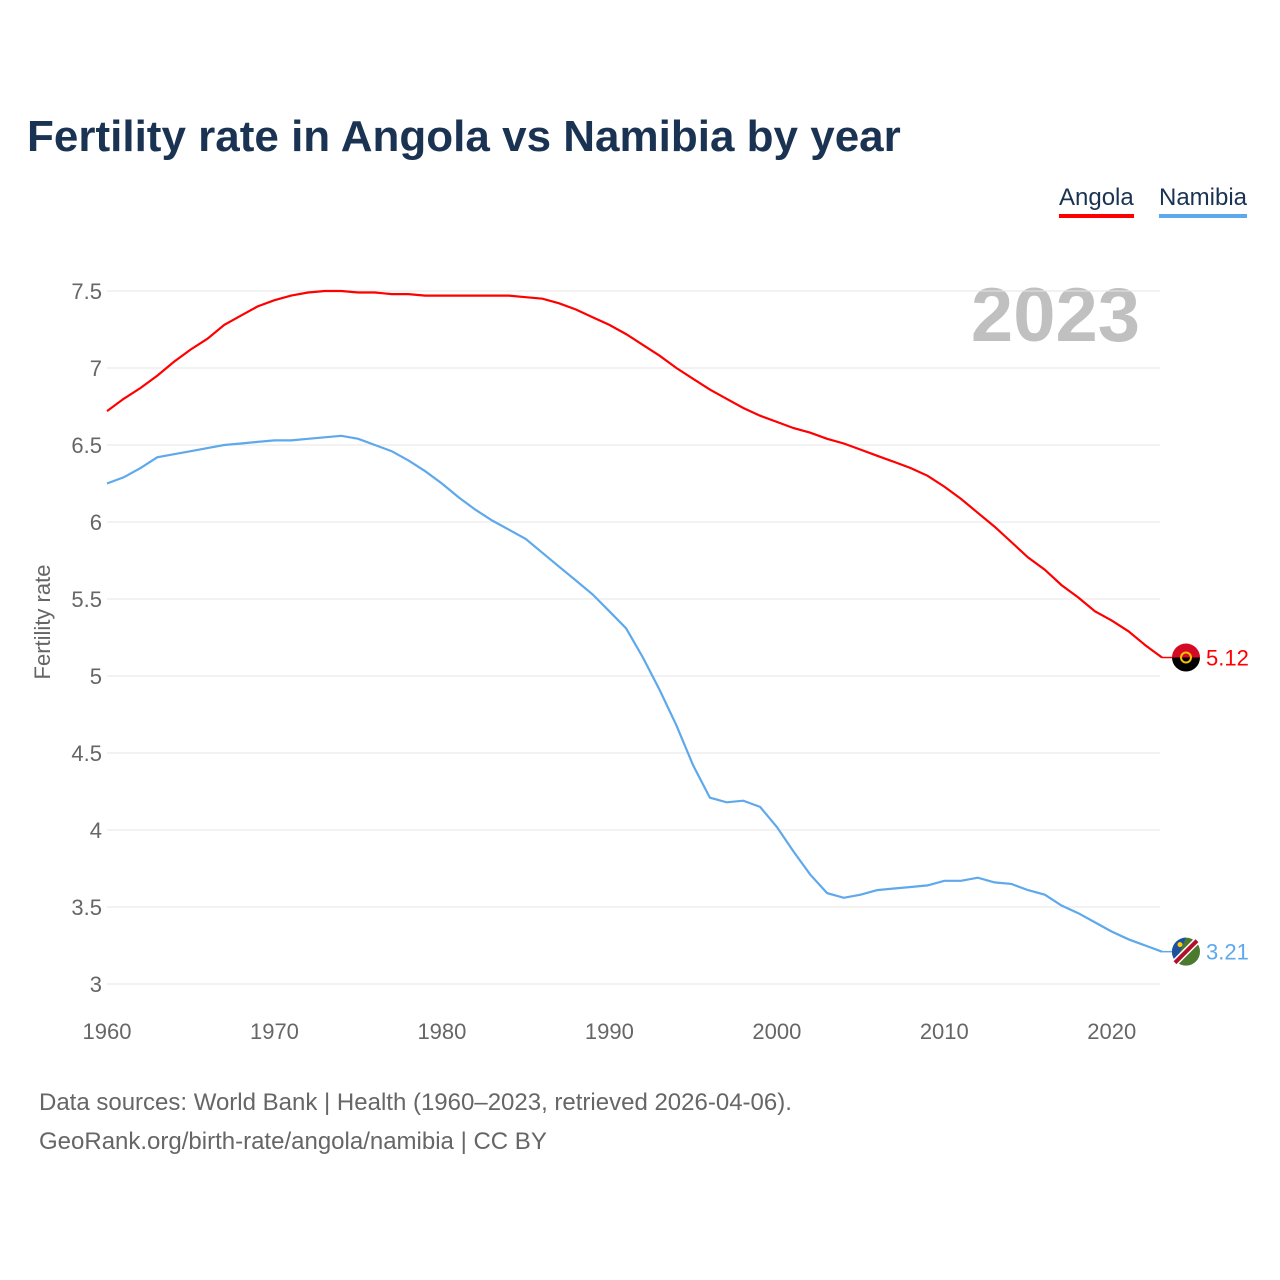  Describe the element at coordinates (96, 522) in the screenshot. I see `y-tick-label: 6` at that location.